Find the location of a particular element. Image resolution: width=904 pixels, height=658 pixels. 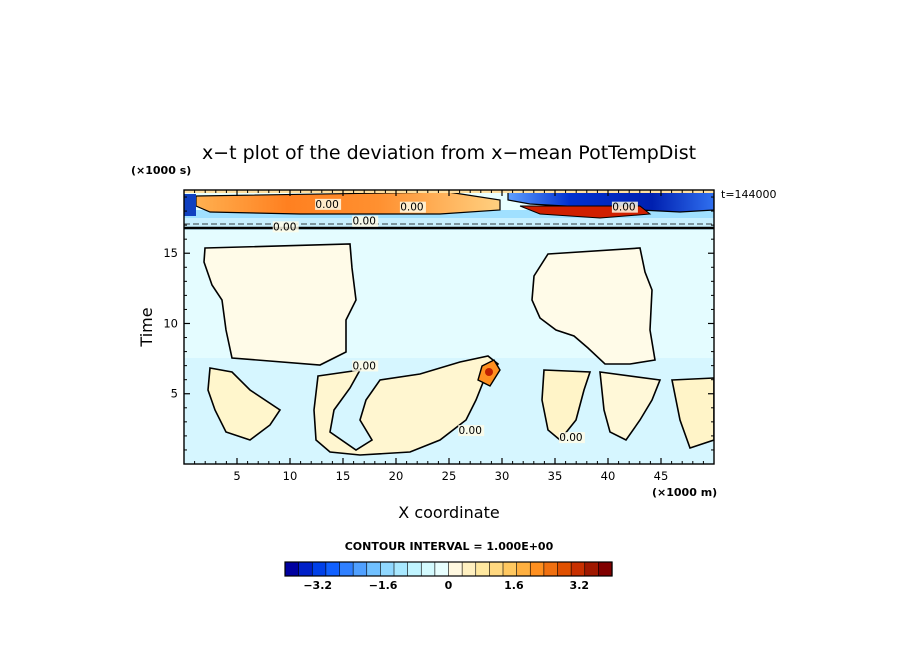

warm-top-band is located at coordinates (348, 203).